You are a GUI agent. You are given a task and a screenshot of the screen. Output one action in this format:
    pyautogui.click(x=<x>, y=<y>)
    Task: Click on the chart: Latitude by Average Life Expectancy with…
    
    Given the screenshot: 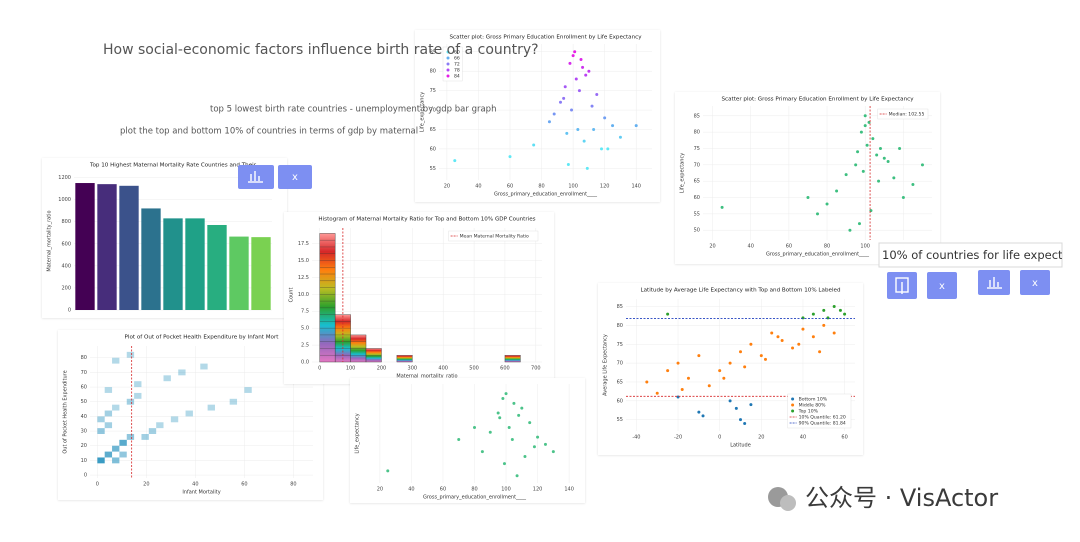 What is the action you would take?
    pyautogui.click(x=730, y=369)
    